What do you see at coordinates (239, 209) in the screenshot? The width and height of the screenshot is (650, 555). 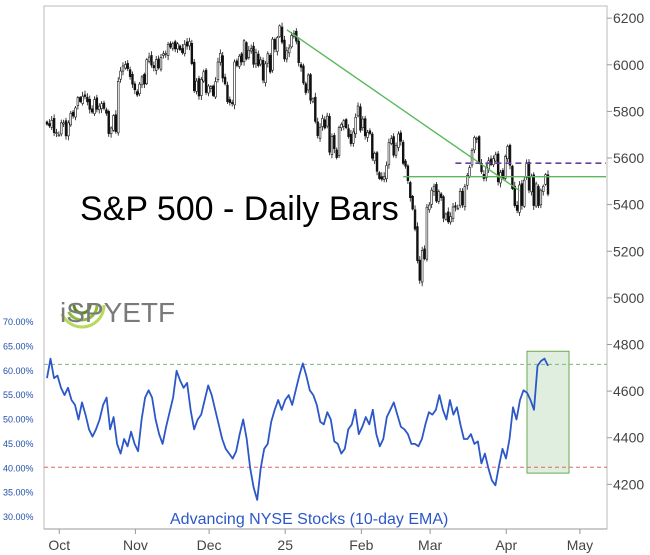 I see `chart-title: S&P 500 - Daily Bars` at bounding box center [239, 209].